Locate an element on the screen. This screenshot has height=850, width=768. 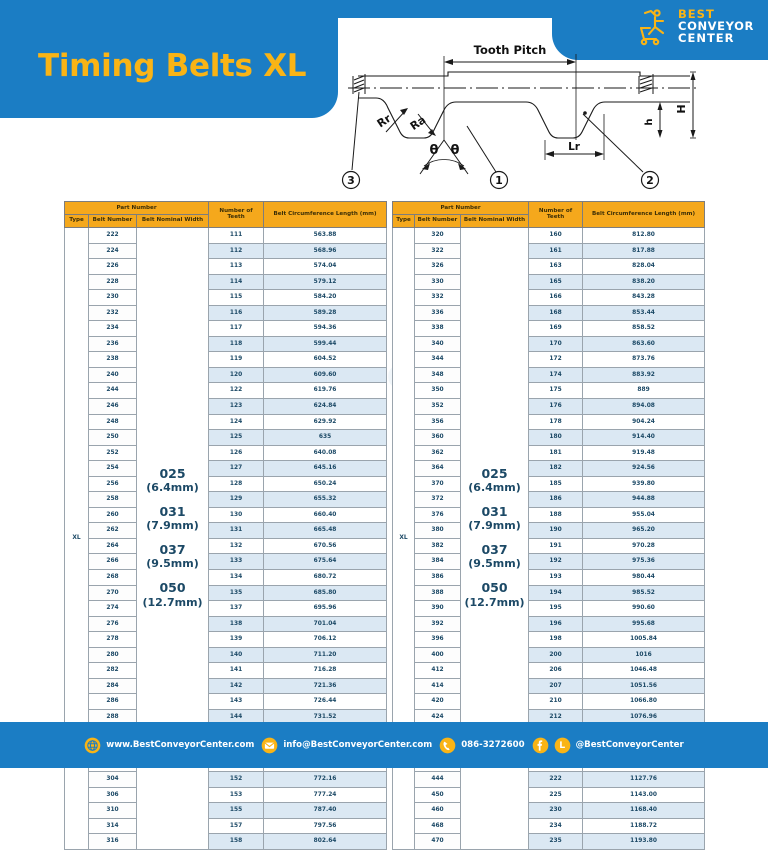
table-row: 256 128 650.24 is located at coordinates (226, 484).